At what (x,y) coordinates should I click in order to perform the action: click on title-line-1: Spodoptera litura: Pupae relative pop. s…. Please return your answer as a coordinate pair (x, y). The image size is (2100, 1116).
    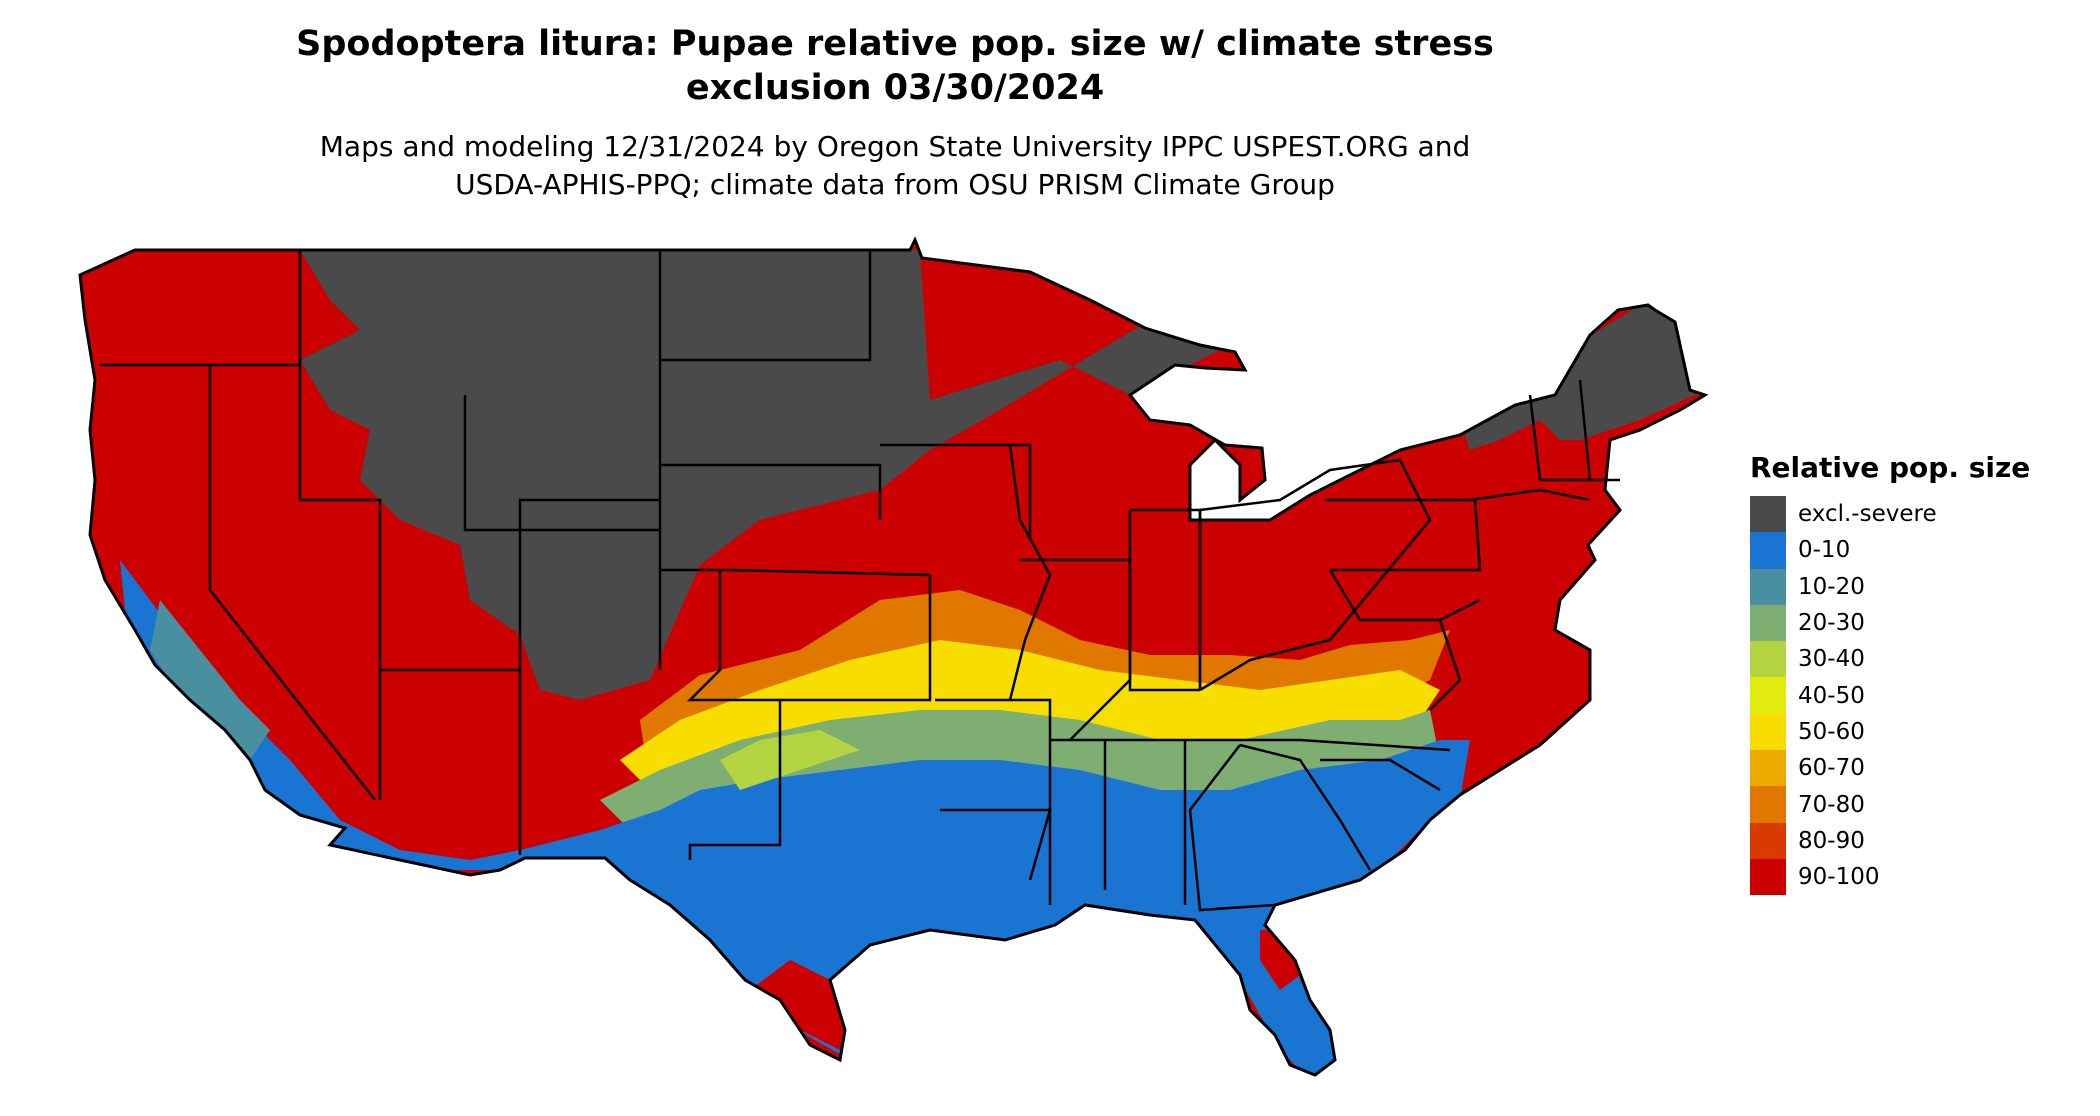
    Looking at the image, I should click on (895, 44).